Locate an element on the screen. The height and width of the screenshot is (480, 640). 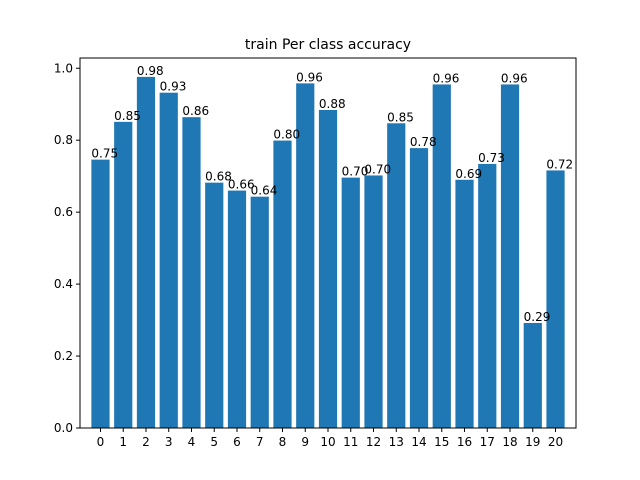
data-label-5: 0.68 is located at coordinates (218, 177).